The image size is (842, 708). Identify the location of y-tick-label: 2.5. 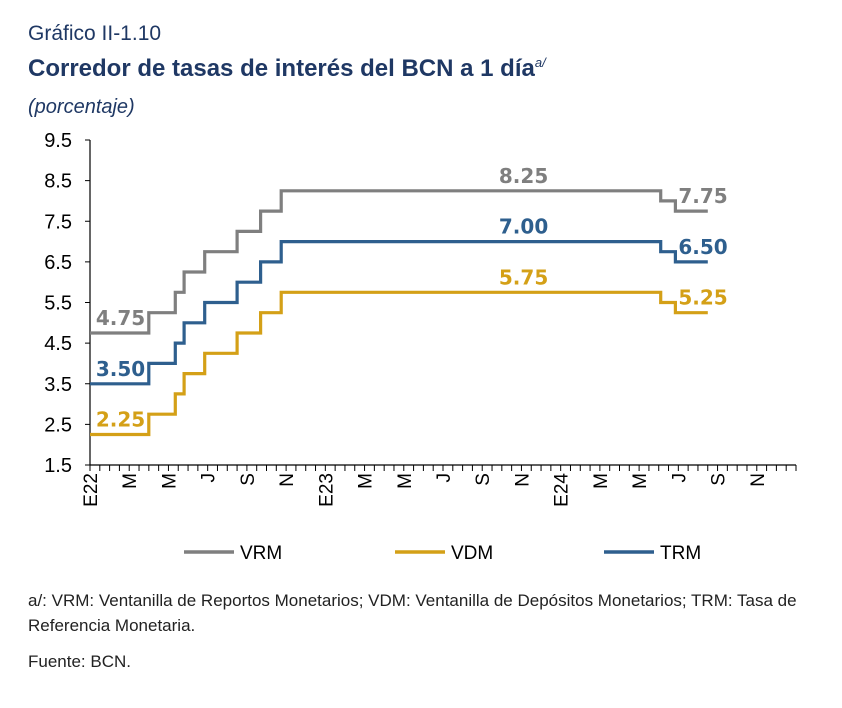
(58, 425).